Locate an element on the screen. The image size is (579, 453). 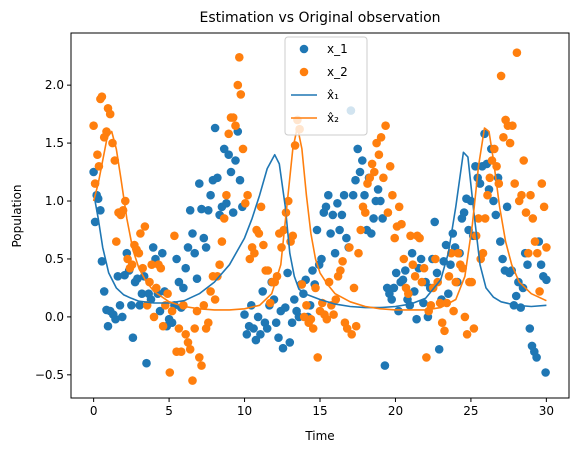
x-tick-label: 0 is located at coordinates (94, 411).